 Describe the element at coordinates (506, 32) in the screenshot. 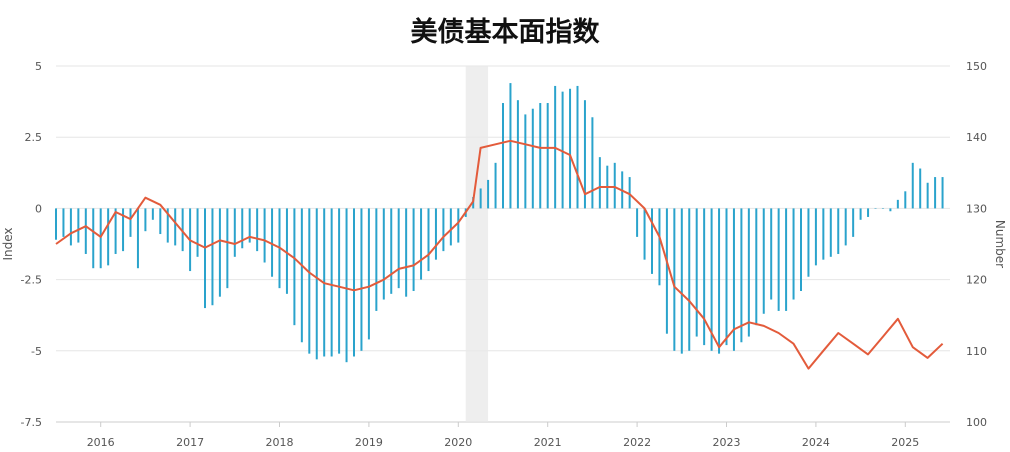

I see `chart-title: 美债基本面指数` at that location.